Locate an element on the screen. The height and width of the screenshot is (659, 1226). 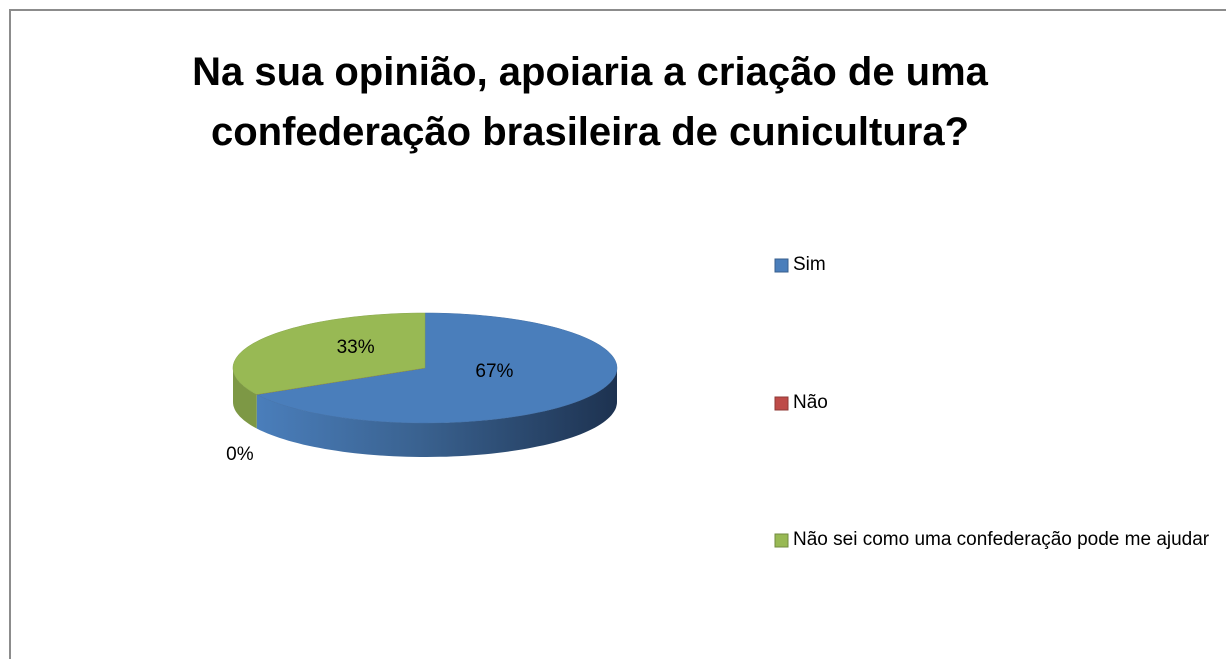
legend-label: Sim is located at coordinates (809, 264).